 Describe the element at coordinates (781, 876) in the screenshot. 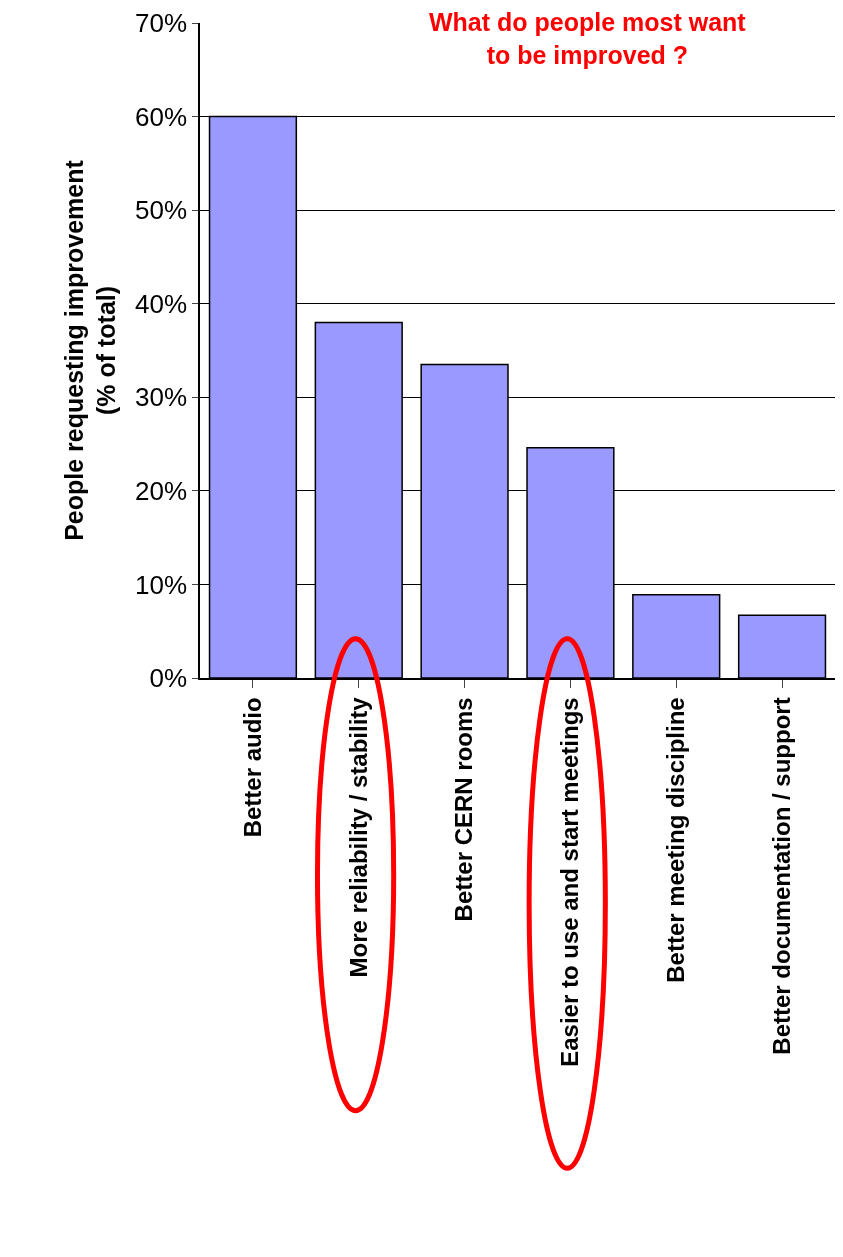

I see `x-tick-label: Better documentation / support` at that location.